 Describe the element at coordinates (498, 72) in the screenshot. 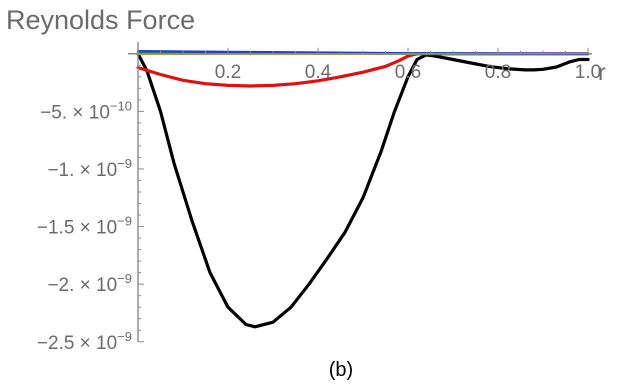

I see `x-tick-label: 0.8` at that location.